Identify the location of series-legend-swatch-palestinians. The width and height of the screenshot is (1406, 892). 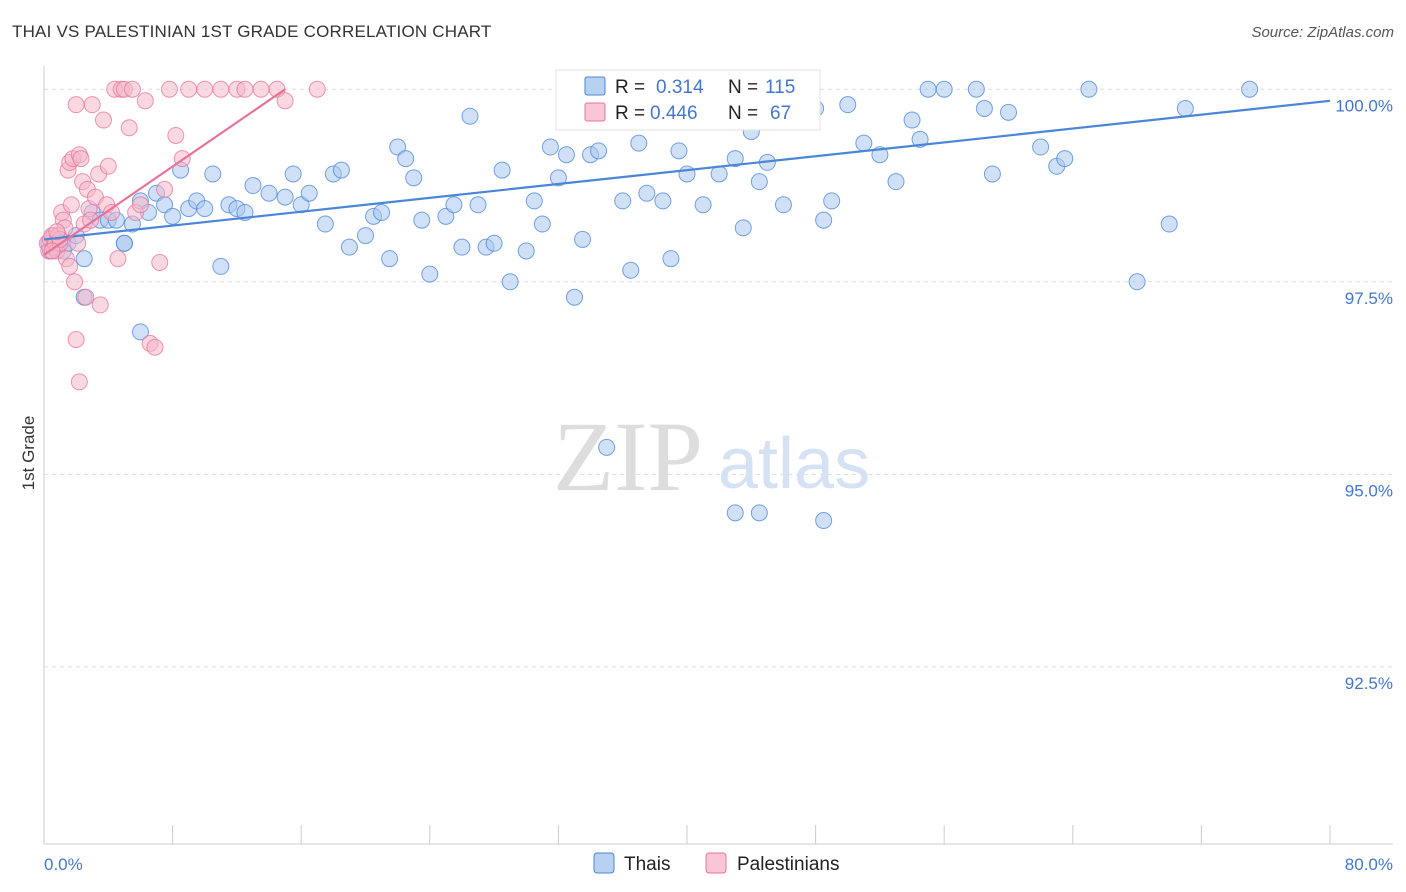
(716, 863).